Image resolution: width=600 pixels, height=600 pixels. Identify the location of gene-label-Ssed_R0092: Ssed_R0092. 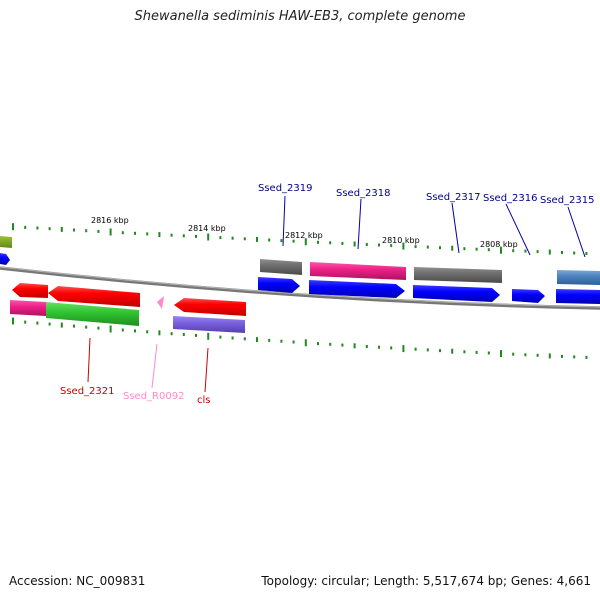
(153, 396).